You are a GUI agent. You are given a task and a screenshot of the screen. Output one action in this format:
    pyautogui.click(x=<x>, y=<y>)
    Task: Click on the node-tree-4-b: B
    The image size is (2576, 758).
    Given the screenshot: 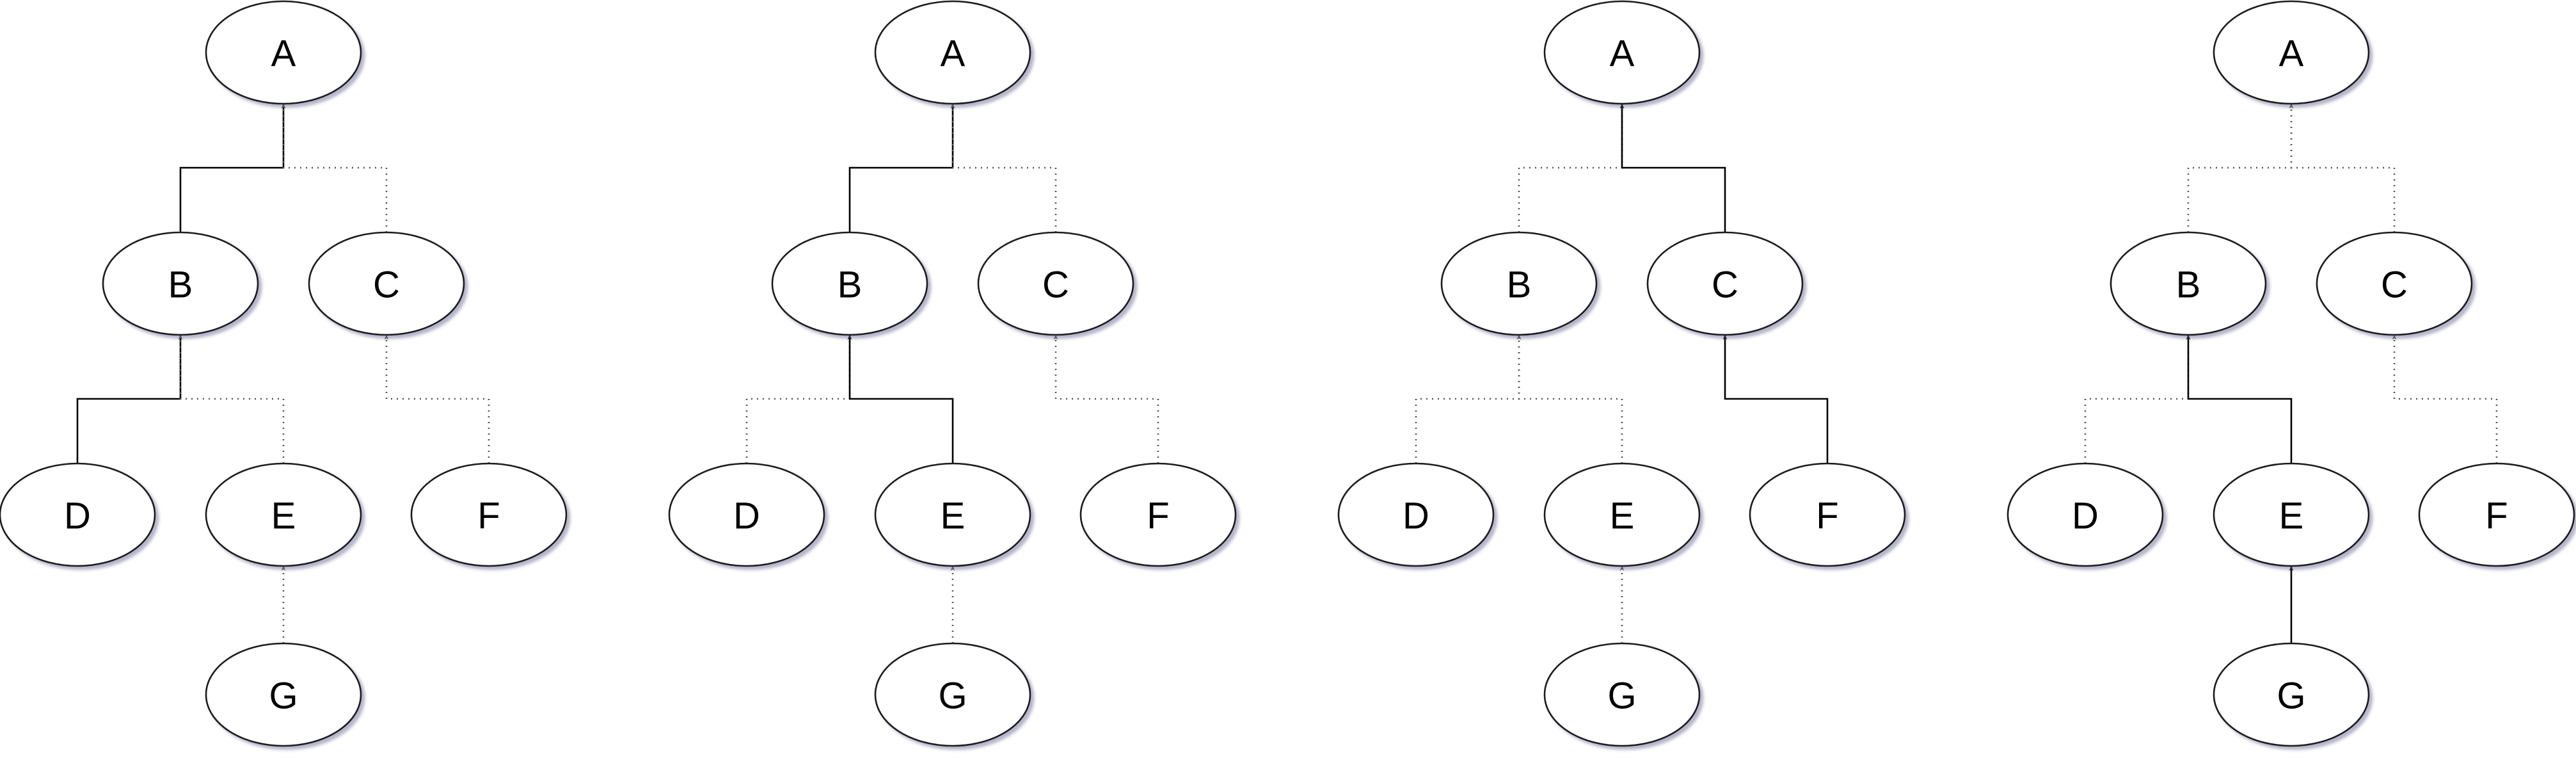 What is the action you would take?
    pyautogui.click(x=2189, y=284)
    